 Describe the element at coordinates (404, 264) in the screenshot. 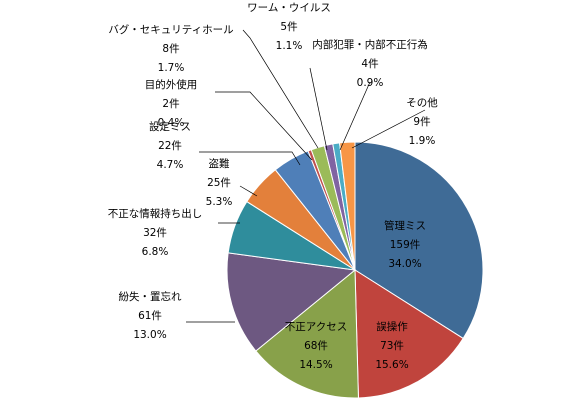

I see `slice-percent-label: 34.0%` at that location.